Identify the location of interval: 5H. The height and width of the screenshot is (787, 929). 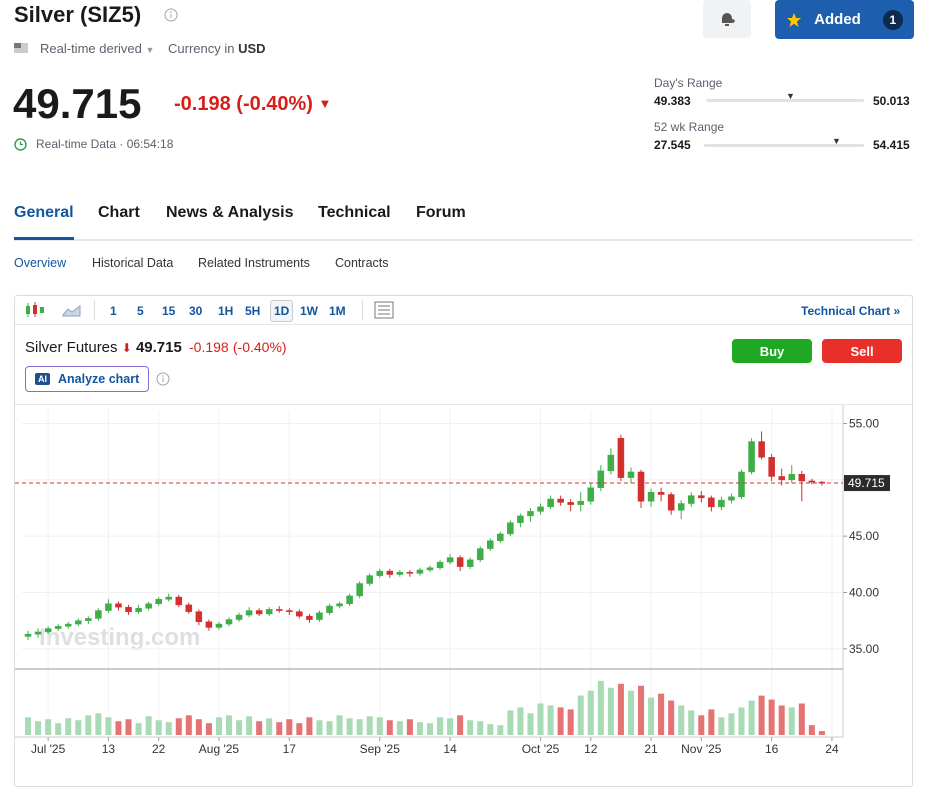
(253, 311).